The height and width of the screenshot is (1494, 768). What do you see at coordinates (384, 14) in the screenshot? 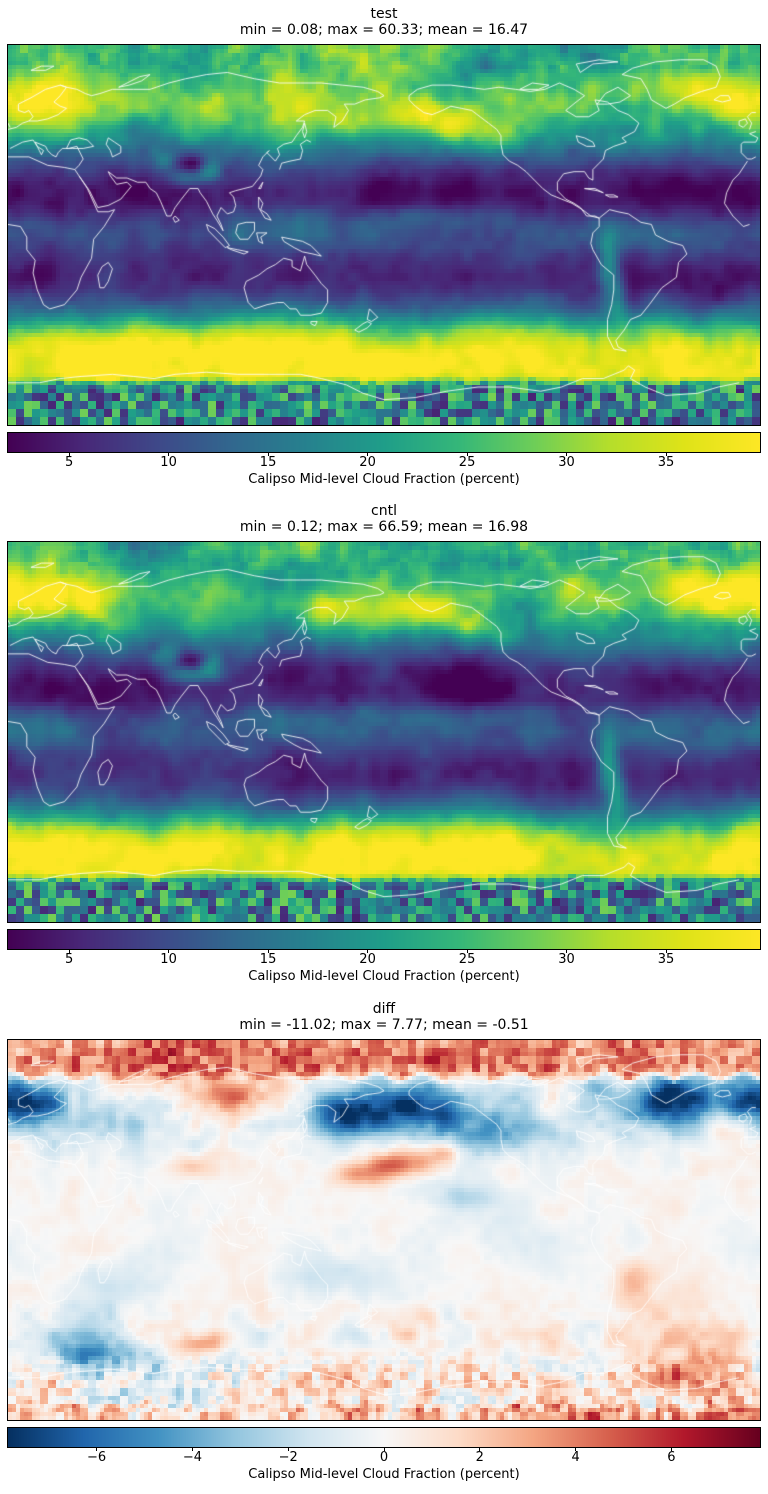
I see `panel-title: test` at bounding box center [384, 14].